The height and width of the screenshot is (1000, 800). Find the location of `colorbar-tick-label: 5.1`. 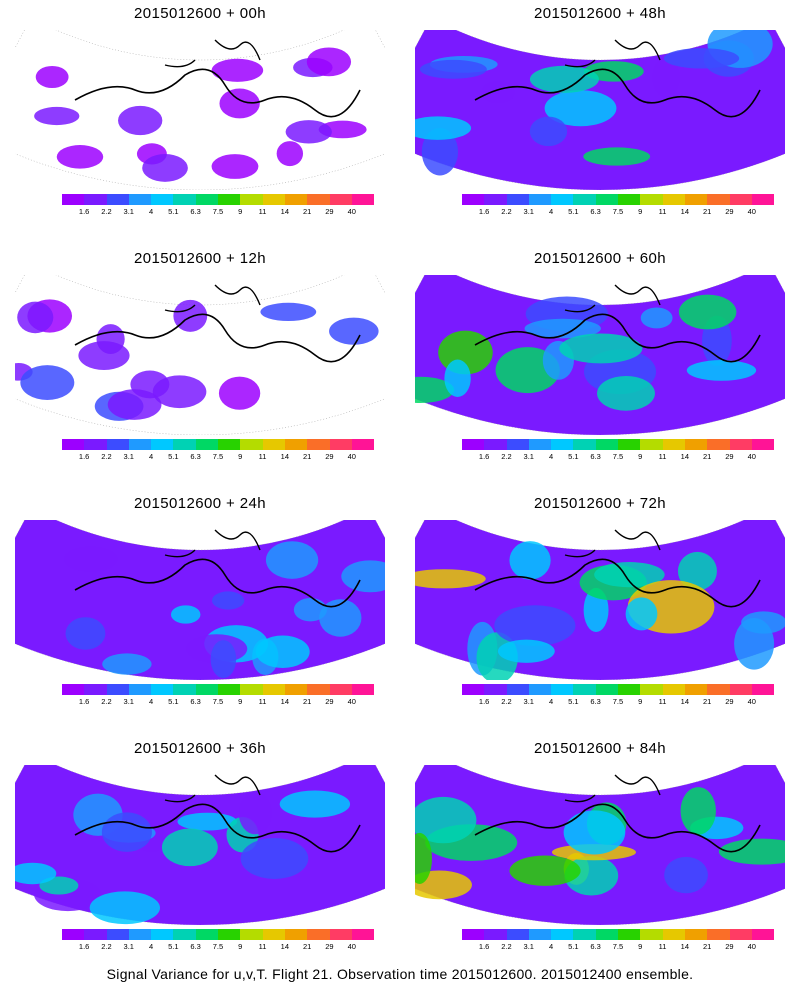

colorbar-tick-label: 5.1 is located at coordinates (573, 701).